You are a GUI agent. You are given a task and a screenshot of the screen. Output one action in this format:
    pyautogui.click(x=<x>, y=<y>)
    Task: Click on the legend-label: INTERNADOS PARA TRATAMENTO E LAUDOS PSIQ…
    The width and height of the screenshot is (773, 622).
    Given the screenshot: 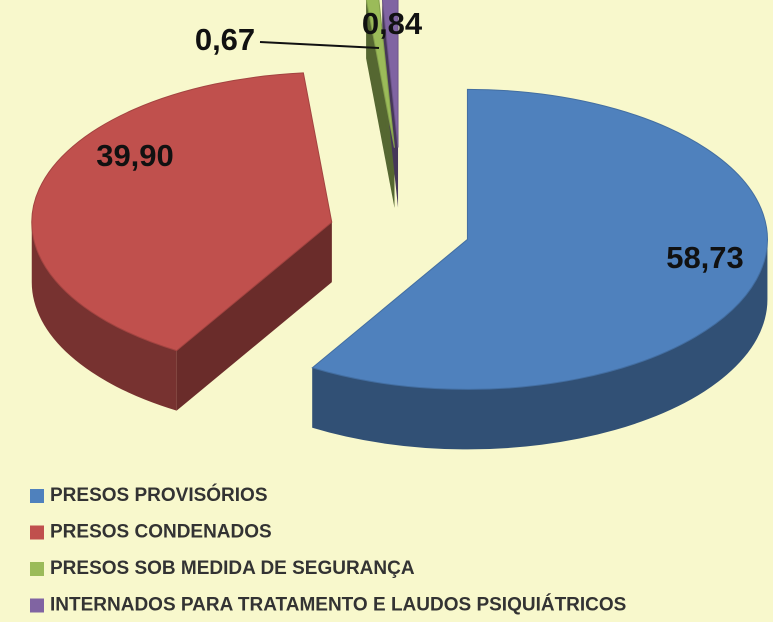 What is the action you would take?
    pyautogui.click(x=338, y=605)
    